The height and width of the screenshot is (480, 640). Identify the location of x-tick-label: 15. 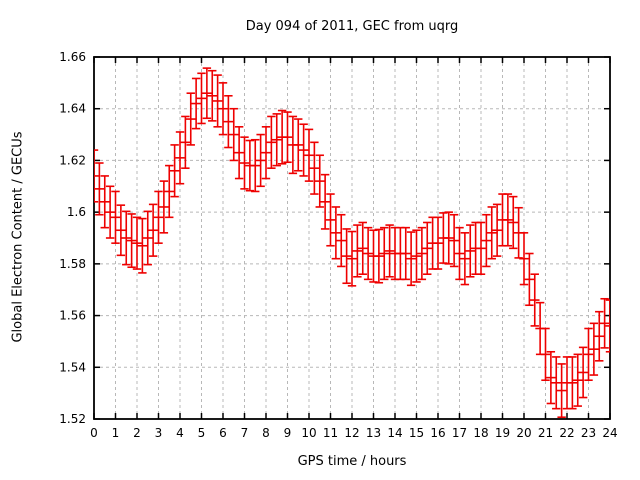
(416, 433).